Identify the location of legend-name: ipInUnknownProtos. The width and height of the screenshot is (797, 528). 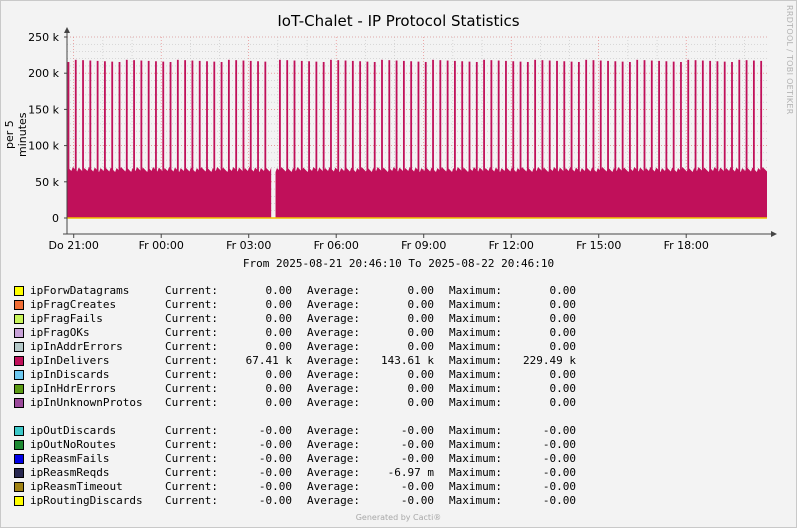
(86, 402).